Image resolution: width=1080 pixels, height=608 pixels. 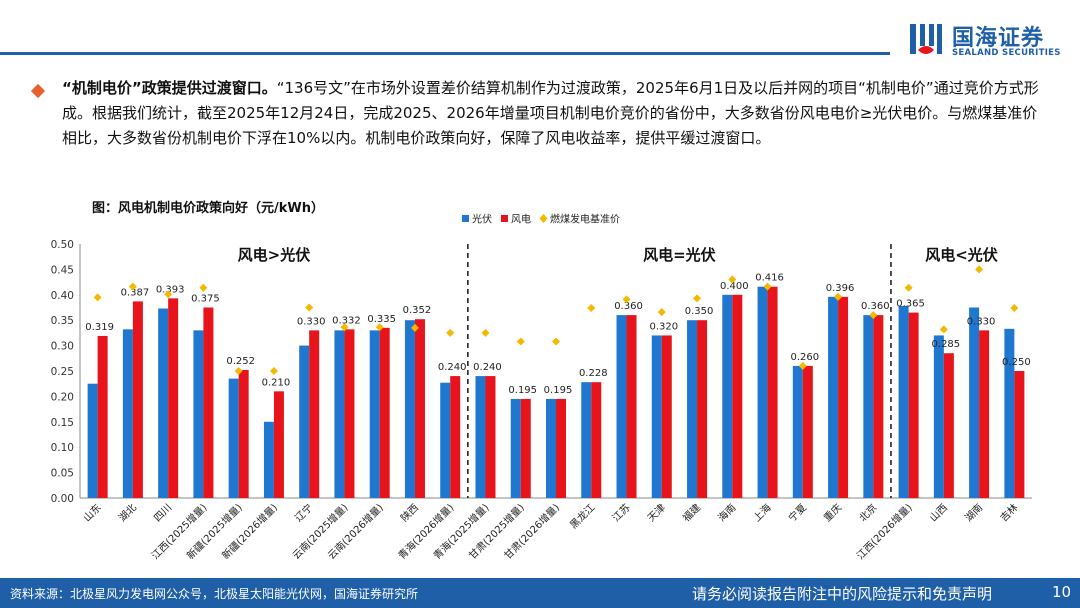 What do you see at coordinates (521, 219) in the screenshot?
I see `legend-label: 风电` at bounding box center [521, 219].